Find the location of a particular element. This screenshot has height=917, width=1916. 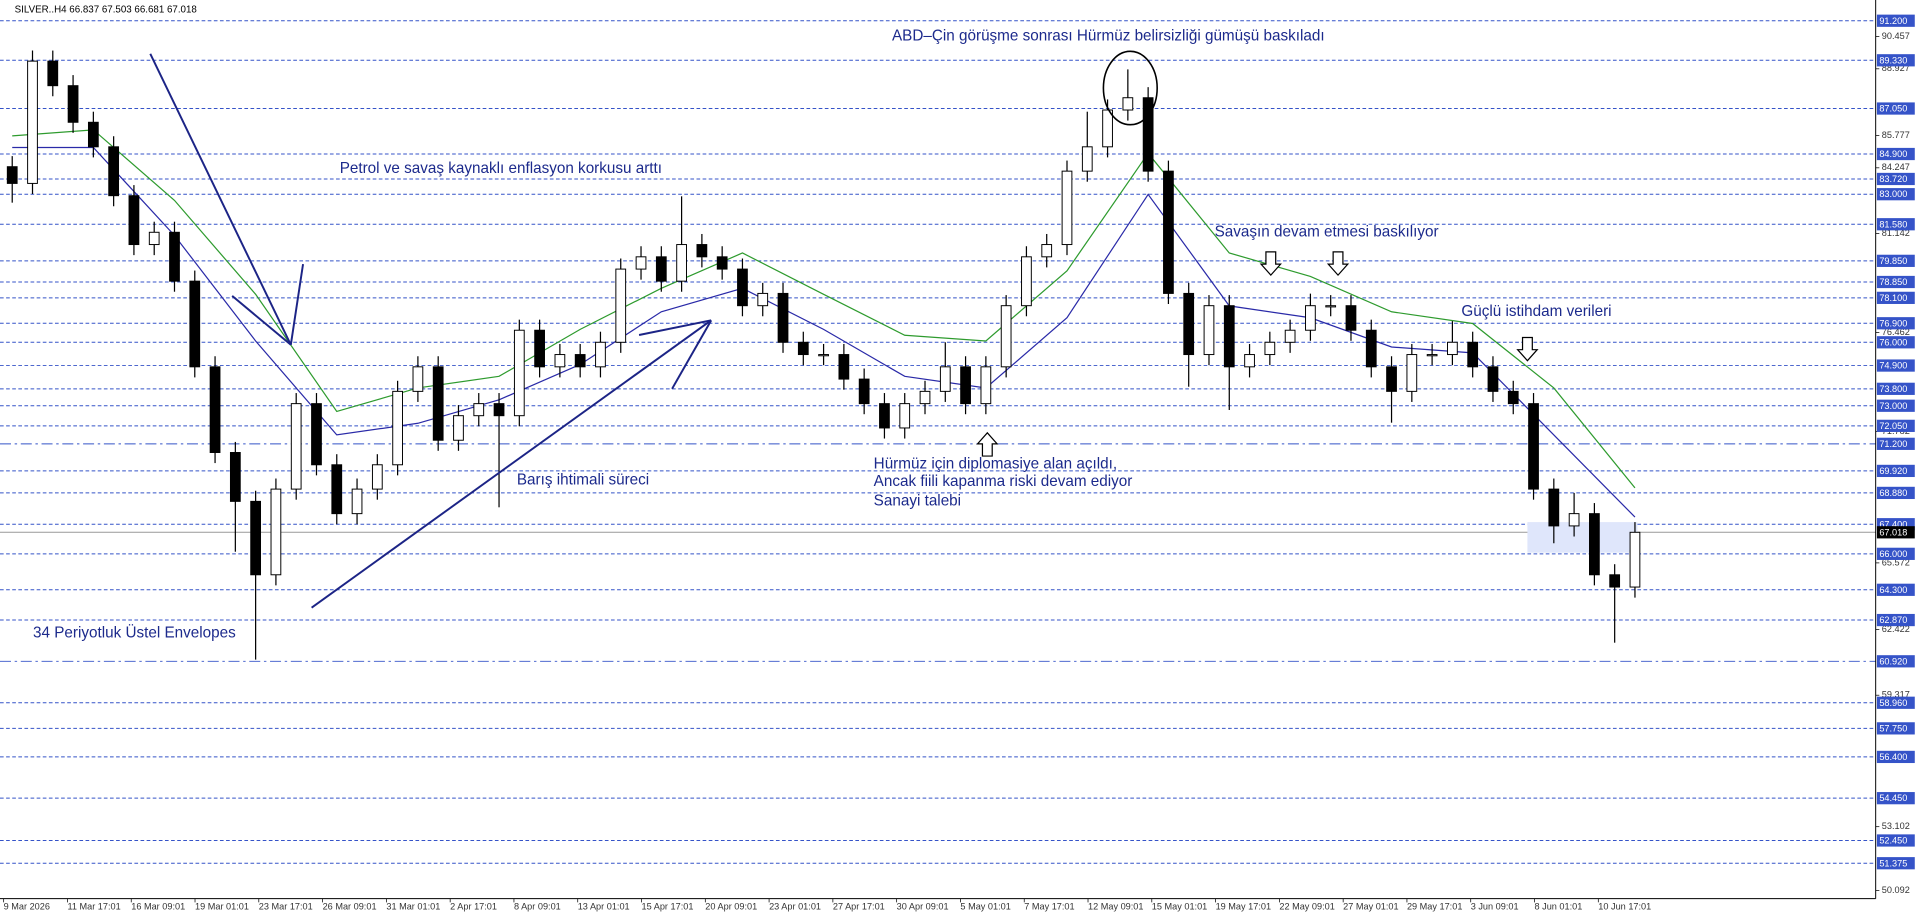

annotation: Hürmüz için diplomasiye alan açıldı, is located at coordinates (995, 464).